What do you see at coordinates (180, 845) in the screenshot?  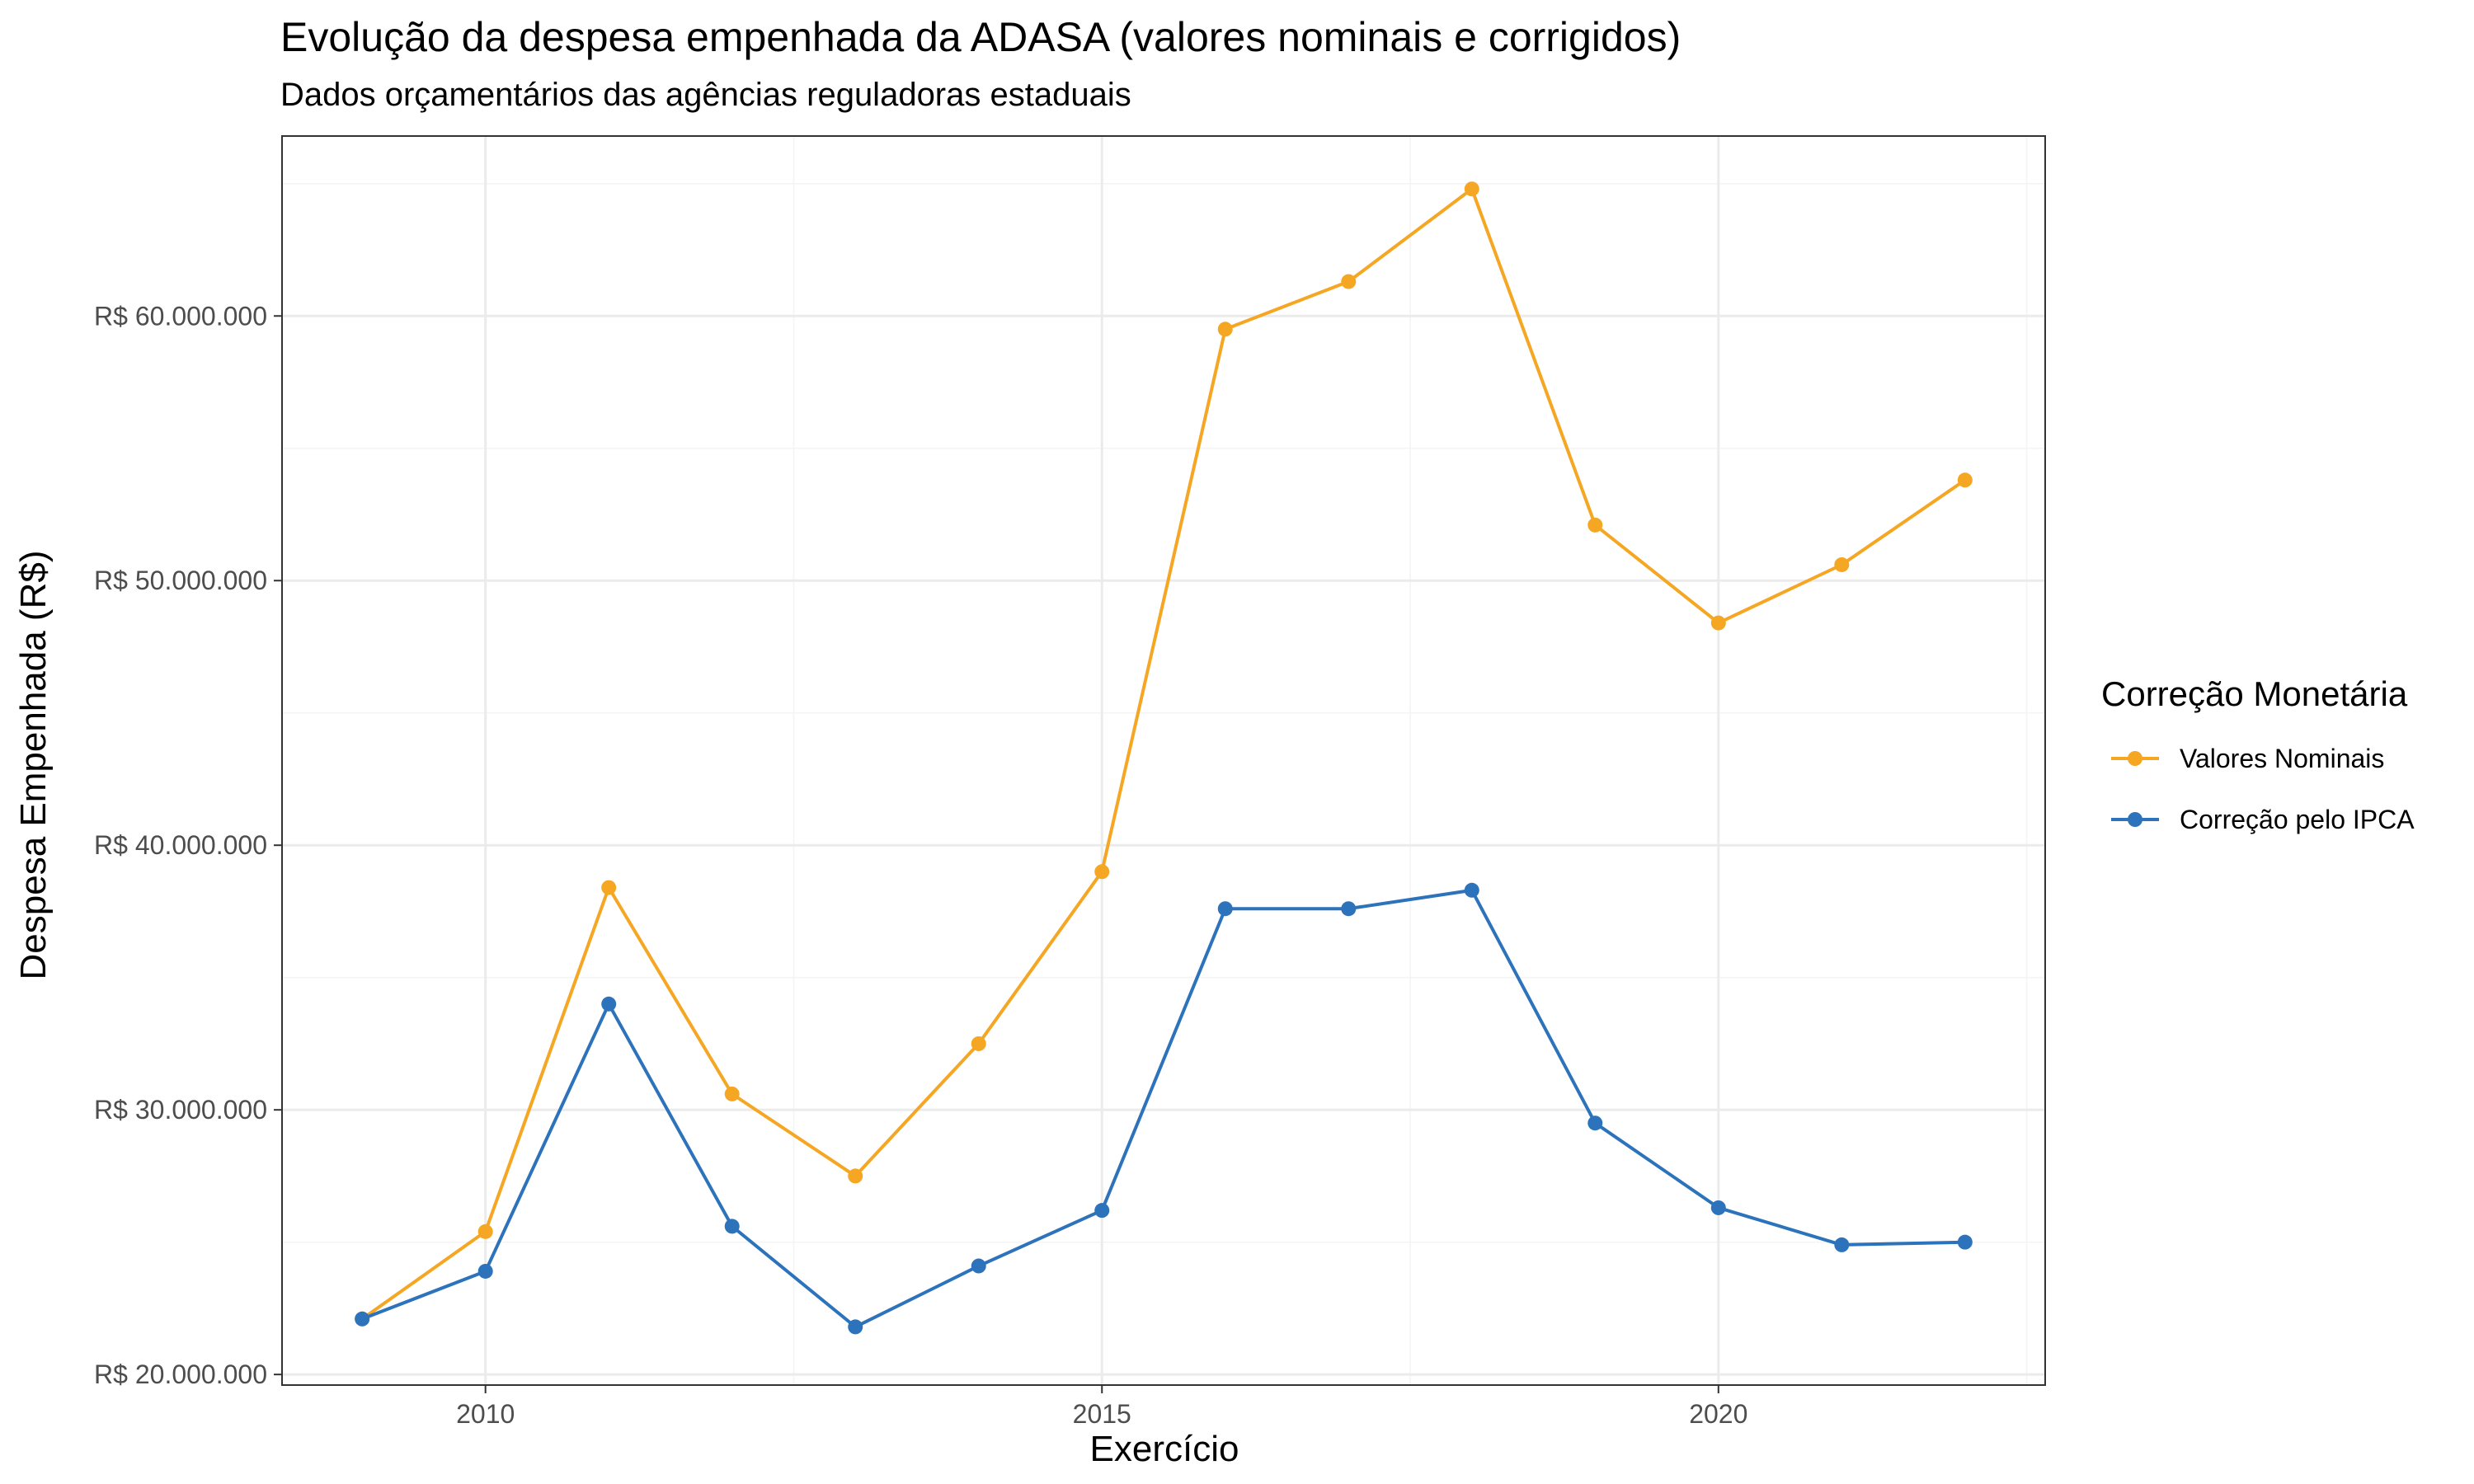 I see `y-tick-label-2: R$ 40.000.000` at bounding box center [180, 845].